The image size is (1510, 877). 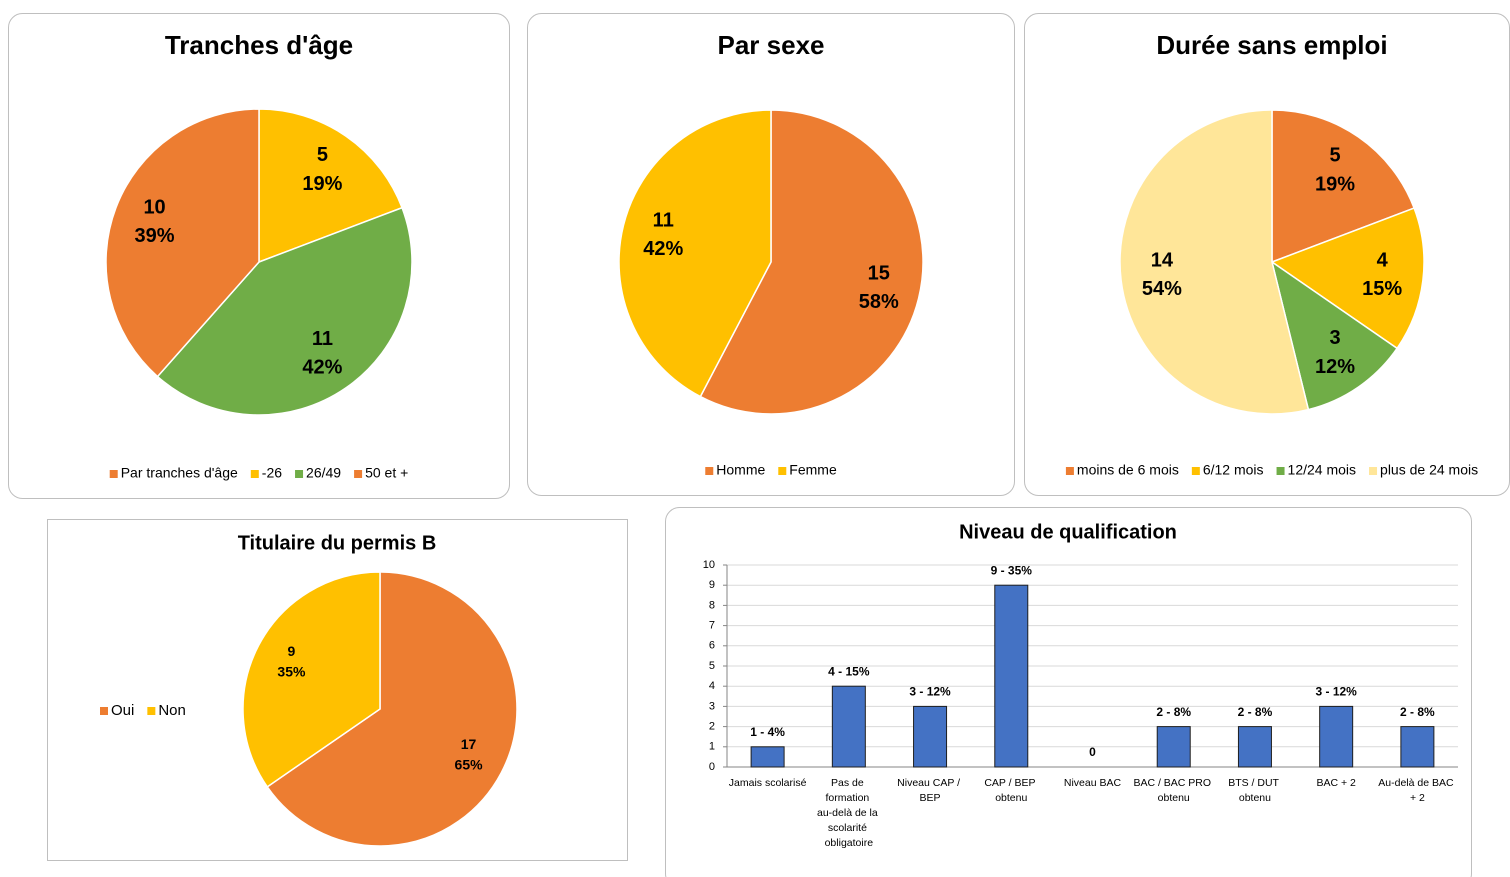 What do you see at coordinates (1322, 470) in the screenshot?
I see `legend-label: 12/24 mois` at bounding box center [1322, 470].